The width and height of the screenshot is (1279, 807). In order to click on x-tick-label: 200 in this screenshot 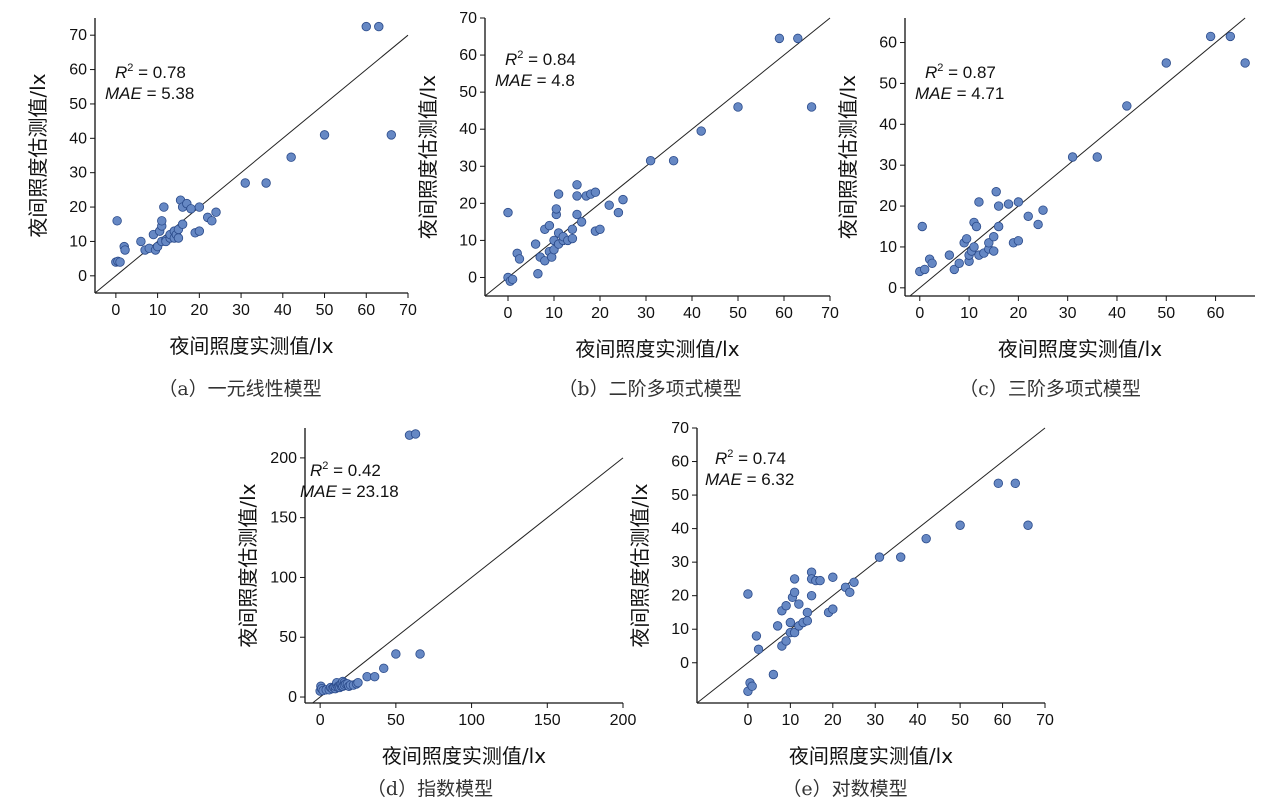, I will do `click(623, 720)`.